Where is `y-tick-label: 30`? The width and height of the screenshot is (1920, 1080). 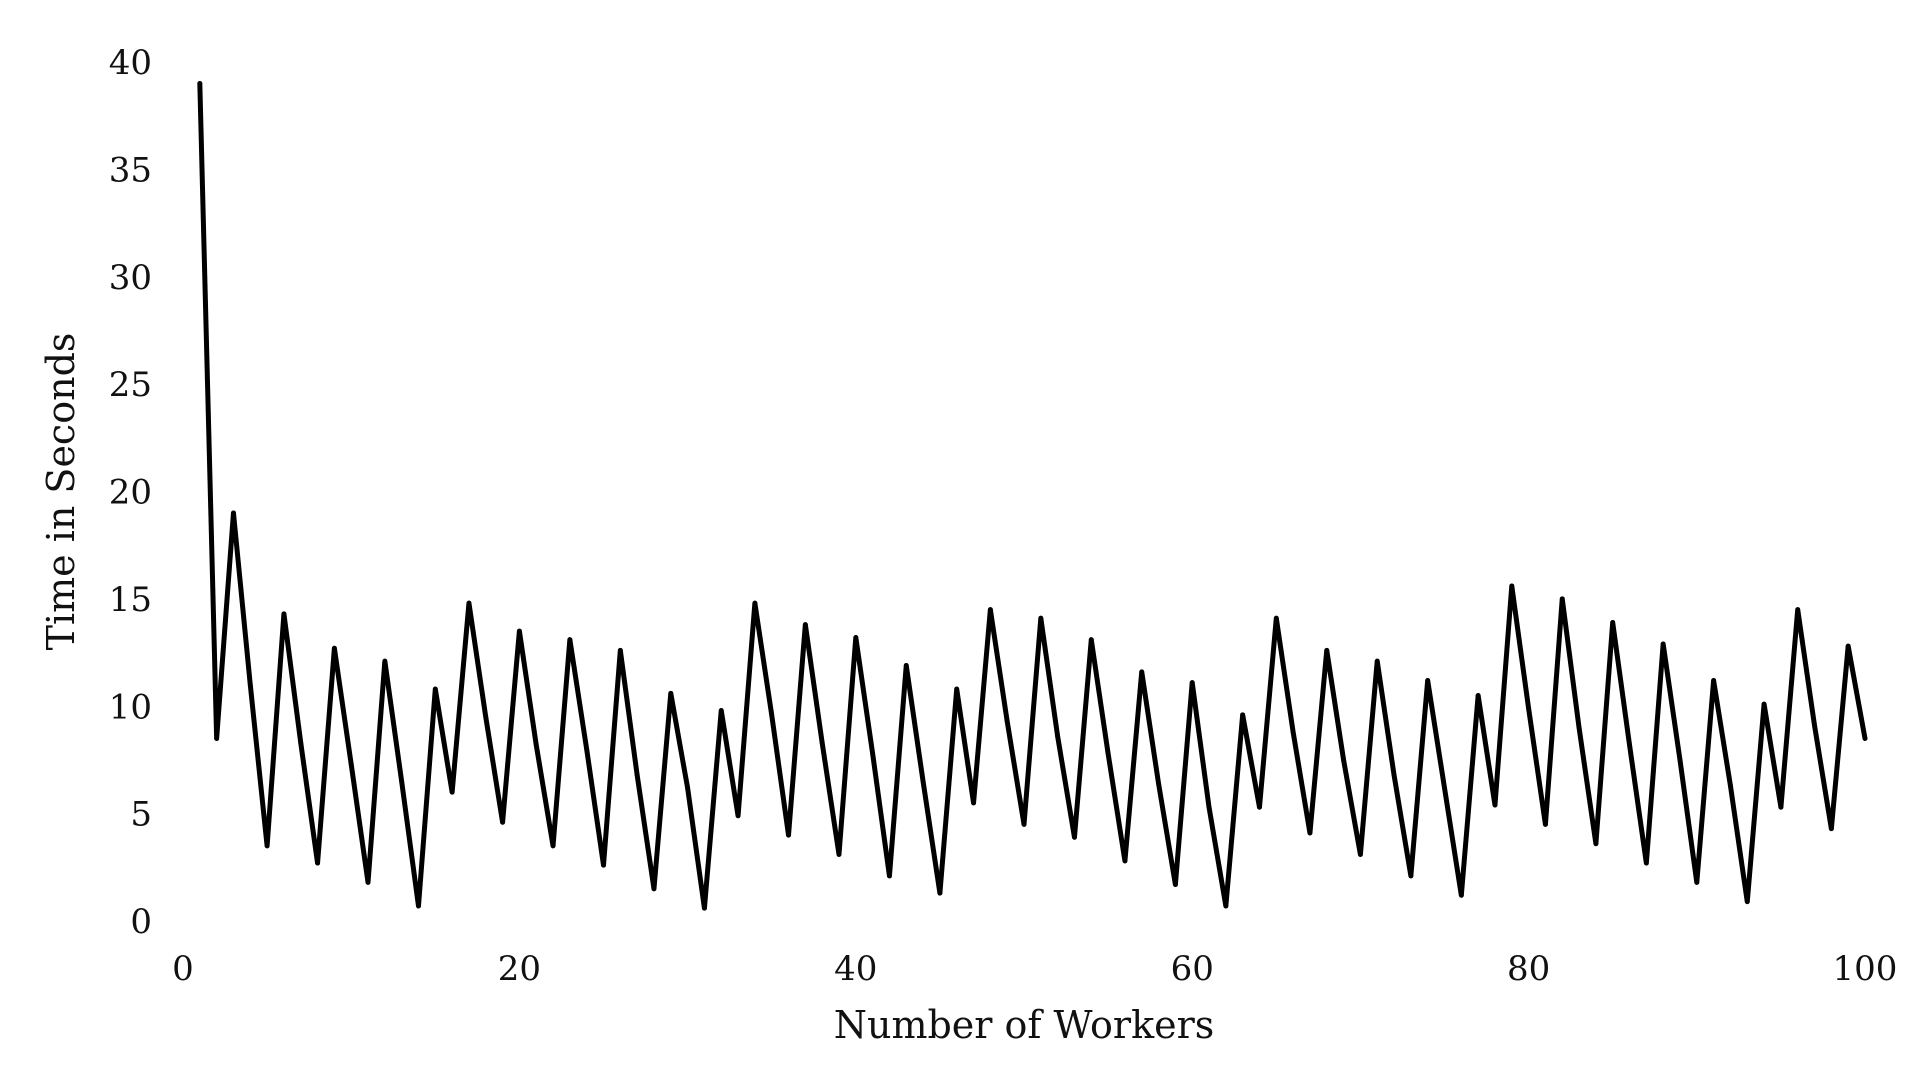 y-tick-label: 30 is located at coordinates (130, 278).